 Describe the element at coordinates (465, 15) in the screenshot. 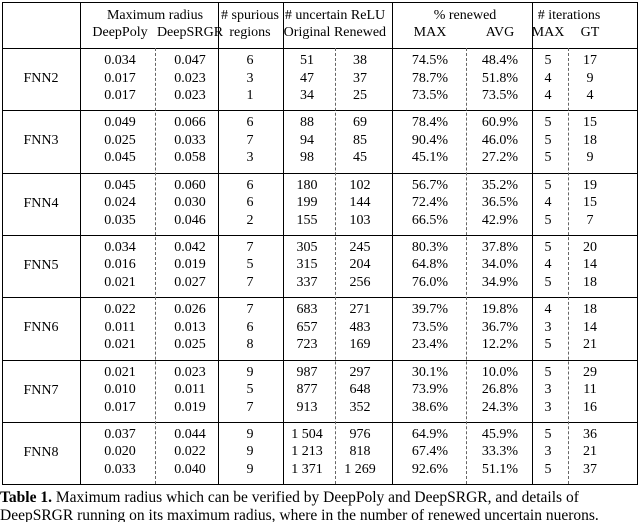

I see `group-header: % renewed` at that location.